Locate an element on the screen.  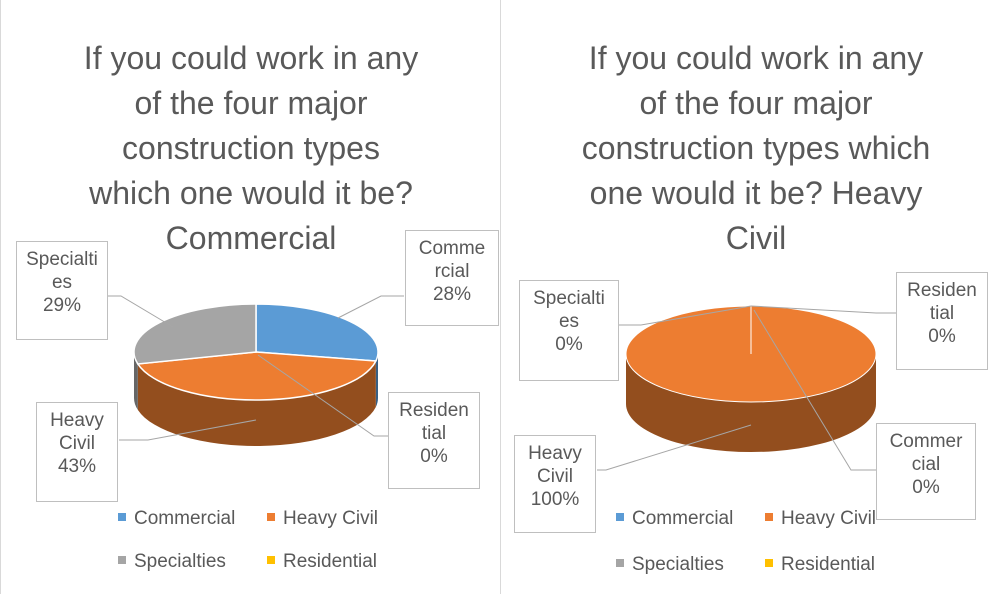
pie-slice-heavy-civil is located at coordinates (256, 376).